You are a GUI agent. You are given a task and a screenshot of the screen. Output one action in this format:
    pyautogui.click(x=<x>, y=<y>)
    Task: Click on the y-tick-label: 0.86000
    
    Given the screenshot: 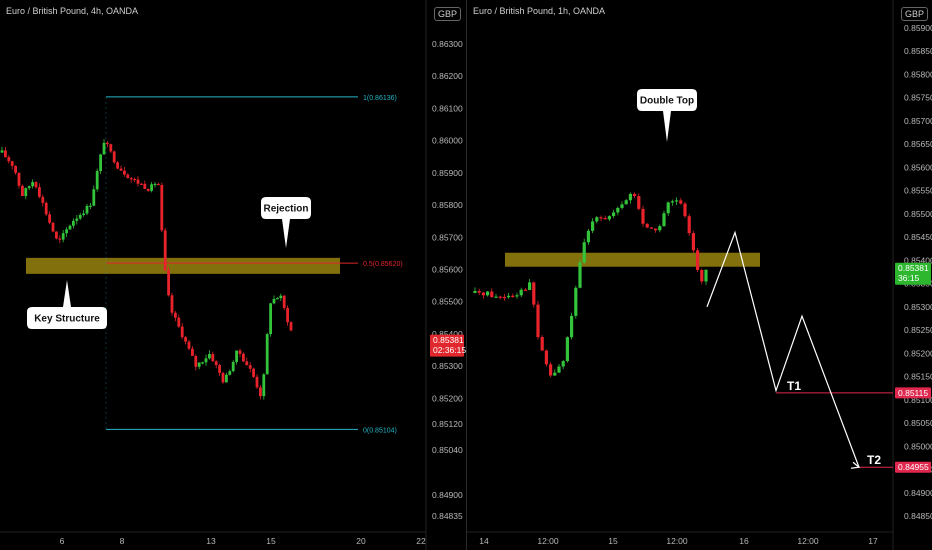 What is the action you would take?
    pyautogui.click(x=447, y=141)
    